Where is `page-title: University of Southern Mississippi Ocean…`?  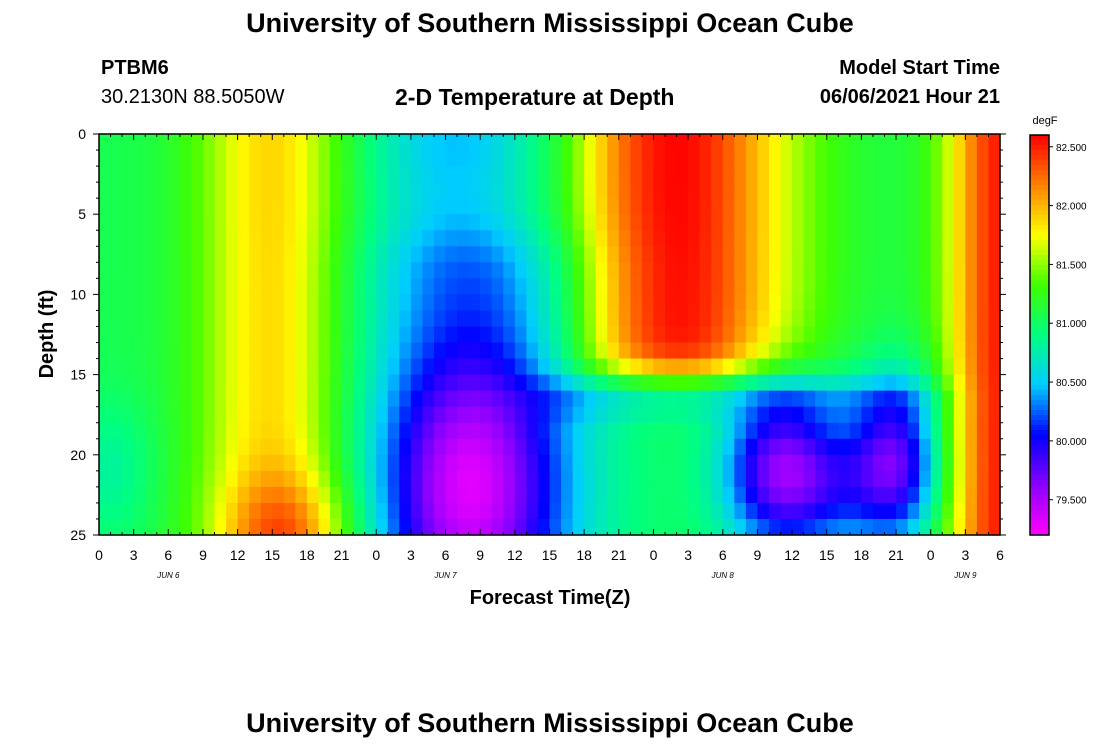 page-title: University of Southern Mississippi Ocean… is located at coordinates (550, 23).